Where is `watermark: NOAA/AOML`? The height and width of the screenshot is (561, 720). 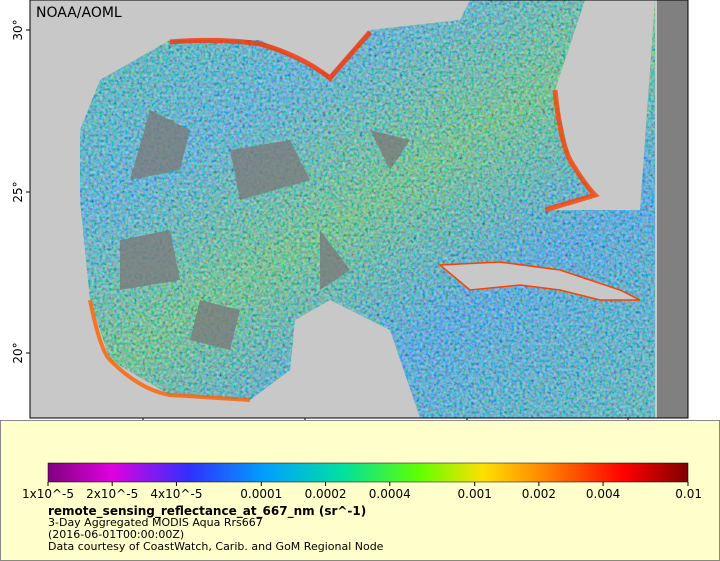 watermark: NOAA/AOML is located at coordinates (79, 13).